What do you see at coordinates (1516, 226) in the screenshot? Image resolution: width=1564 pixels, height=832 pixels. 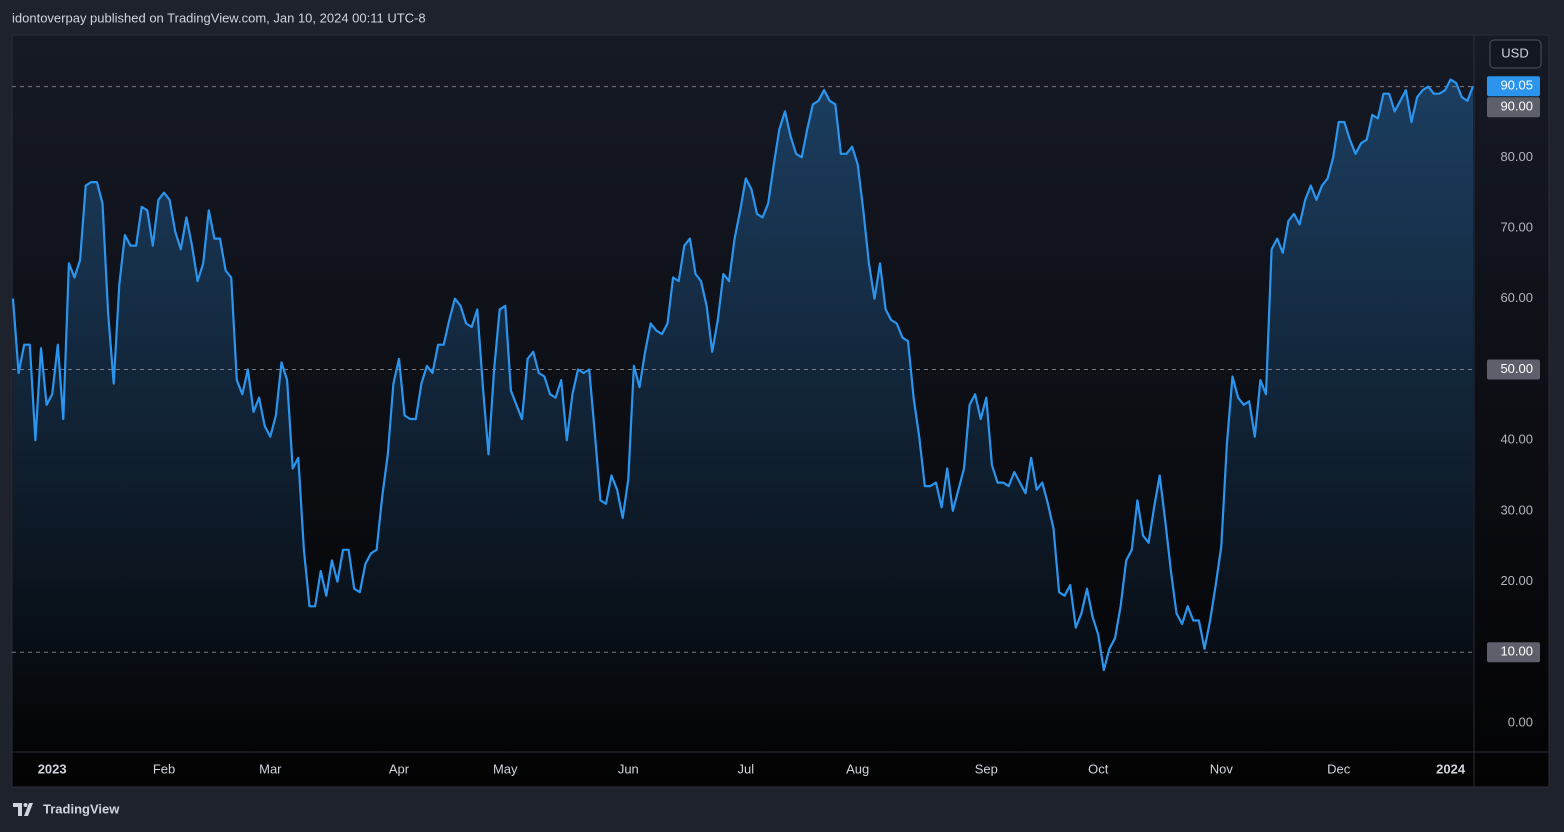 I see `y-tick-label: 70.00` at bounding box center [1516, 226].